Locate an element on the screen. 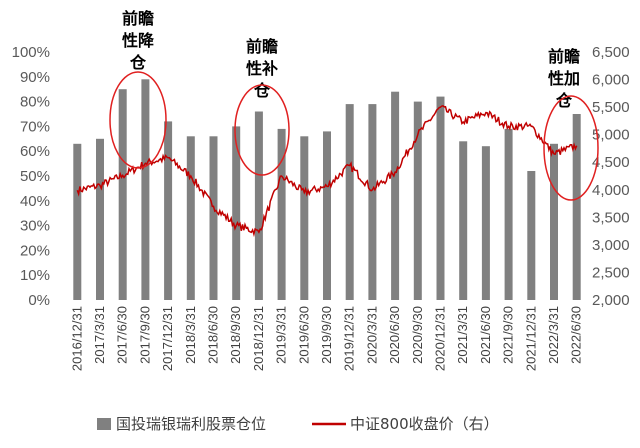 This screenshot has height=448, width=640. x-tick-label: 2018/6/30 is located at coordinates (213, 335).